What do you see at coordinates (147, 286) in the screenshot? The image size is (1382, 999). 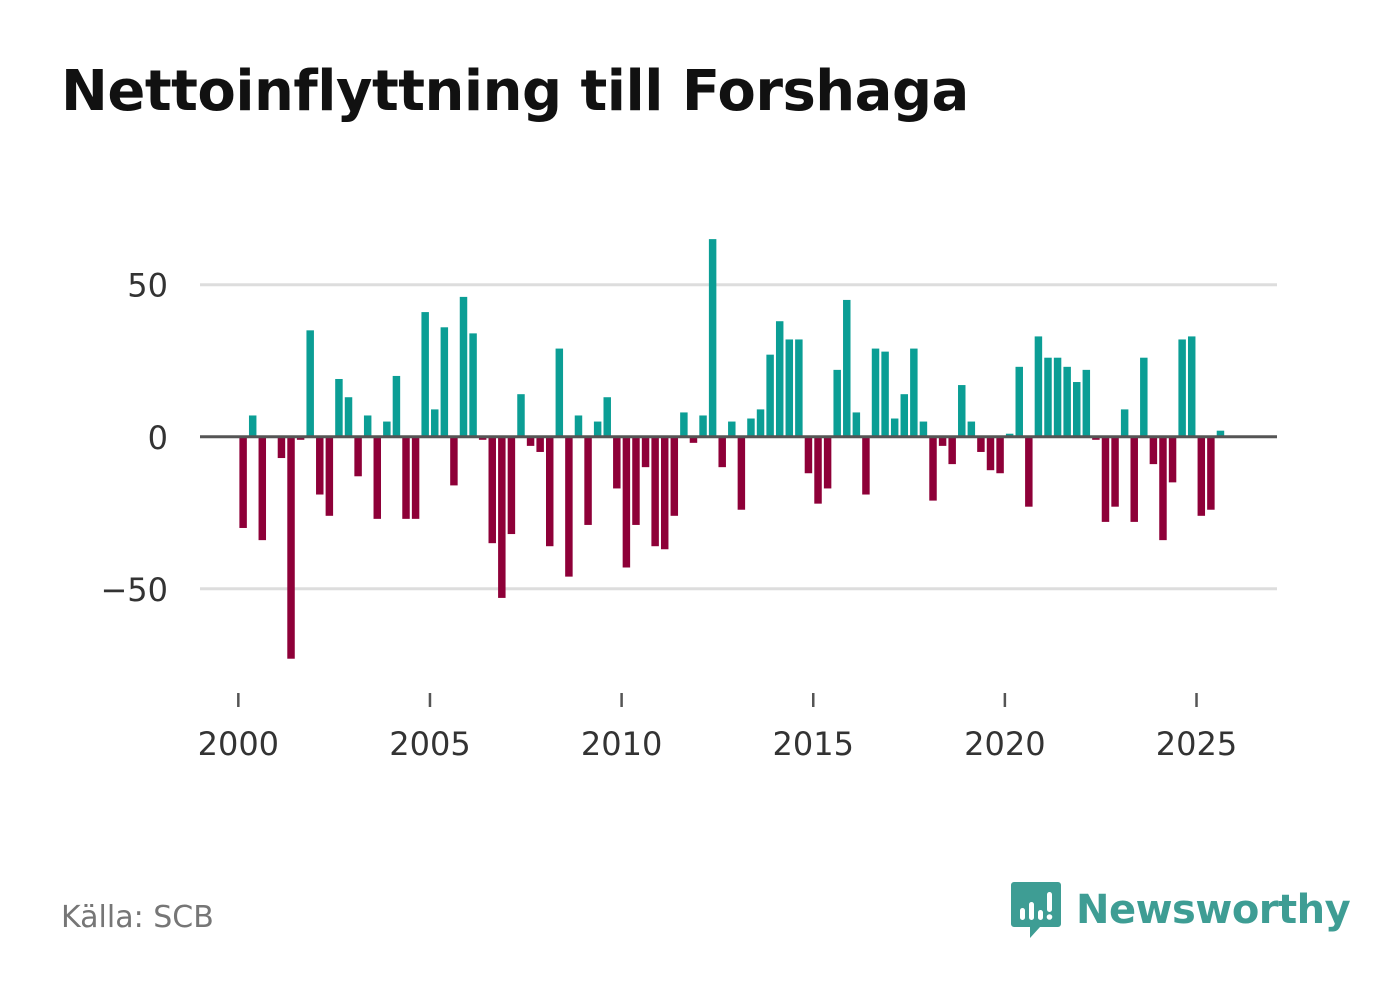 I see `y-tick-label: 50` at bounding box center [147, 286].